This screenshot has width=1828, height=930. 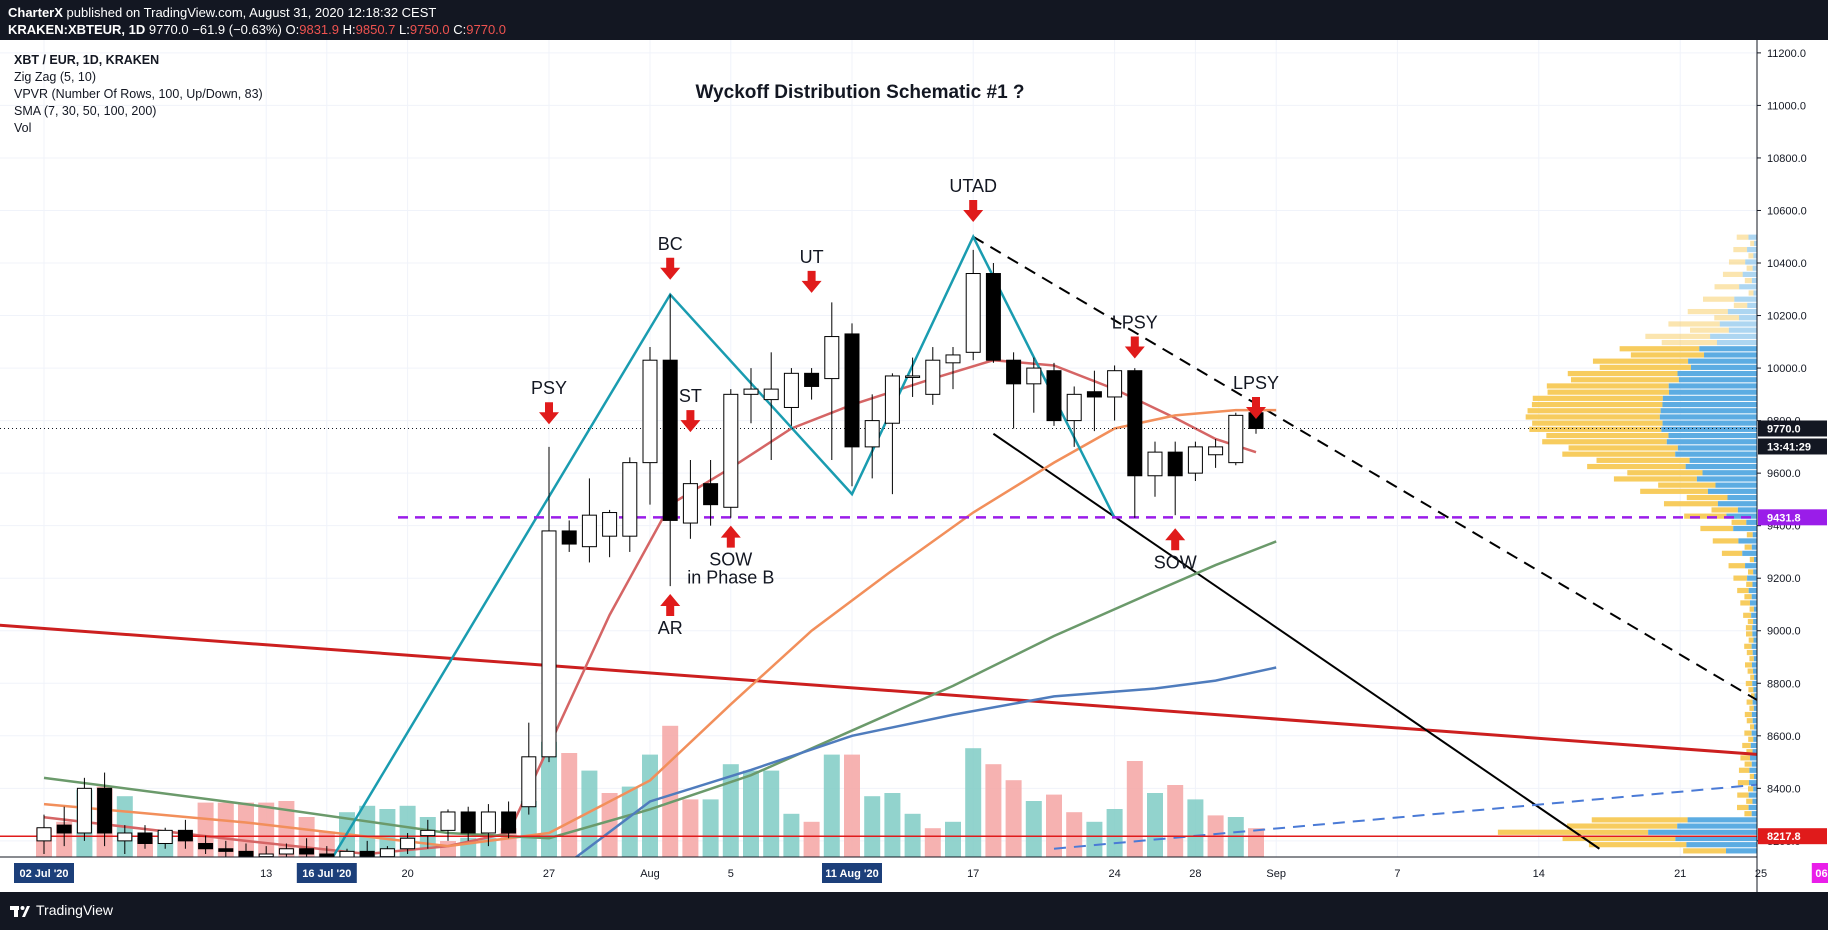 I want to click on arrow-down-icon, so click(x=690, y=421).